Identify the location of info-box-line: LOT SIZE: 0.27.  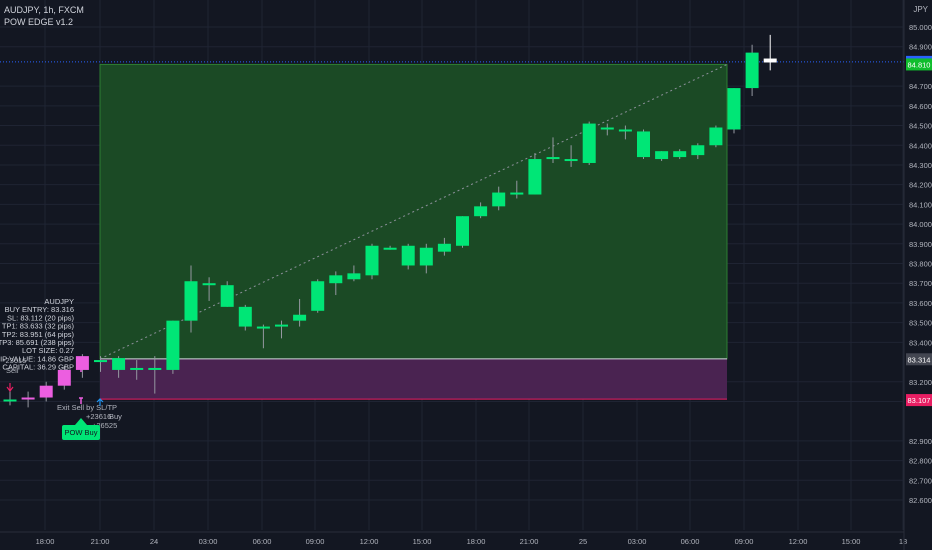
(48, 350).